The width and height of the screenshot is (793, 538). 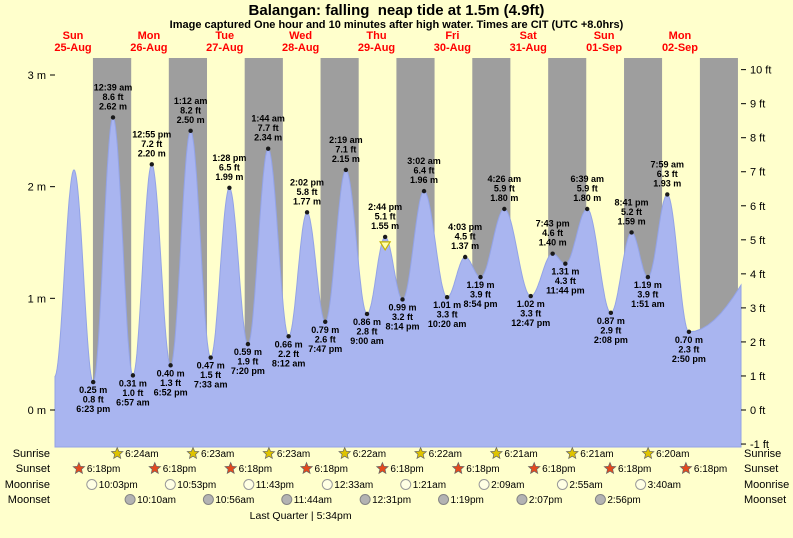 What do you see at coordinates (33, 469) in the screenshot?
I see `astro-row-label-sunset-left: Sunset` at bounding box center [33, 469].